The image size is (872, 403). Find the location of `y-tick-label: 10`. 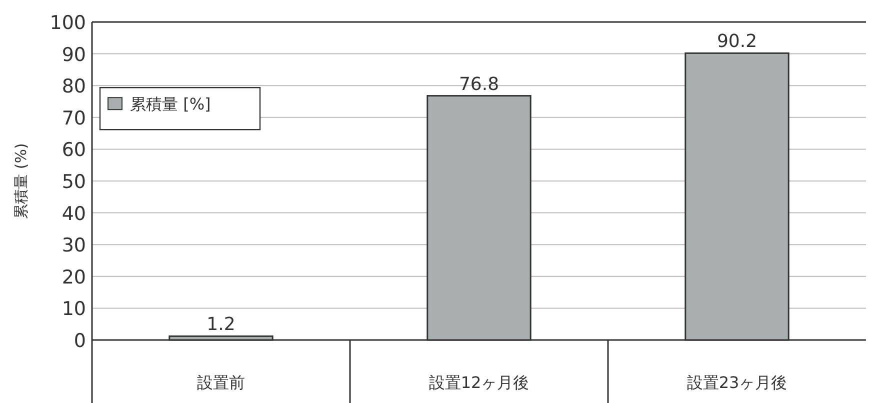

y-tick-label: 10 is located at coordinates (74, 309).